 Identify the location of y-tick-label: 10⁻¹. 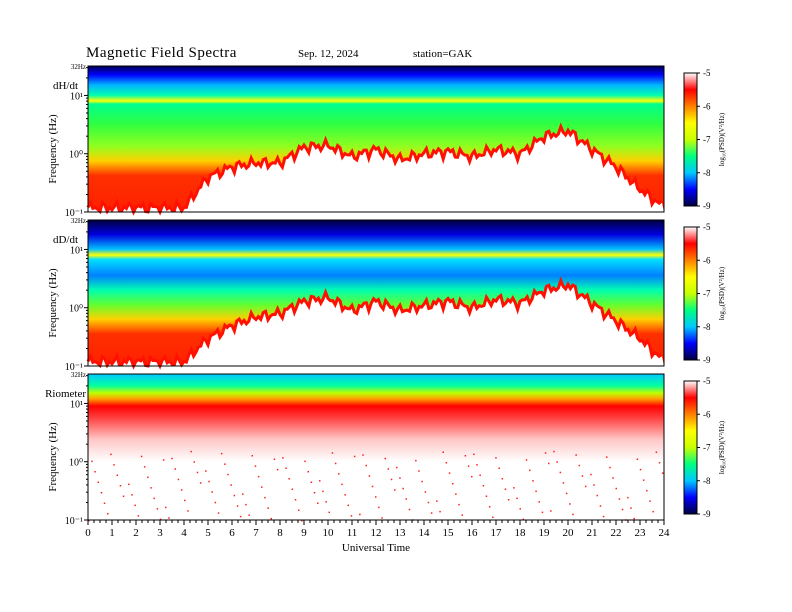
(74, 521).